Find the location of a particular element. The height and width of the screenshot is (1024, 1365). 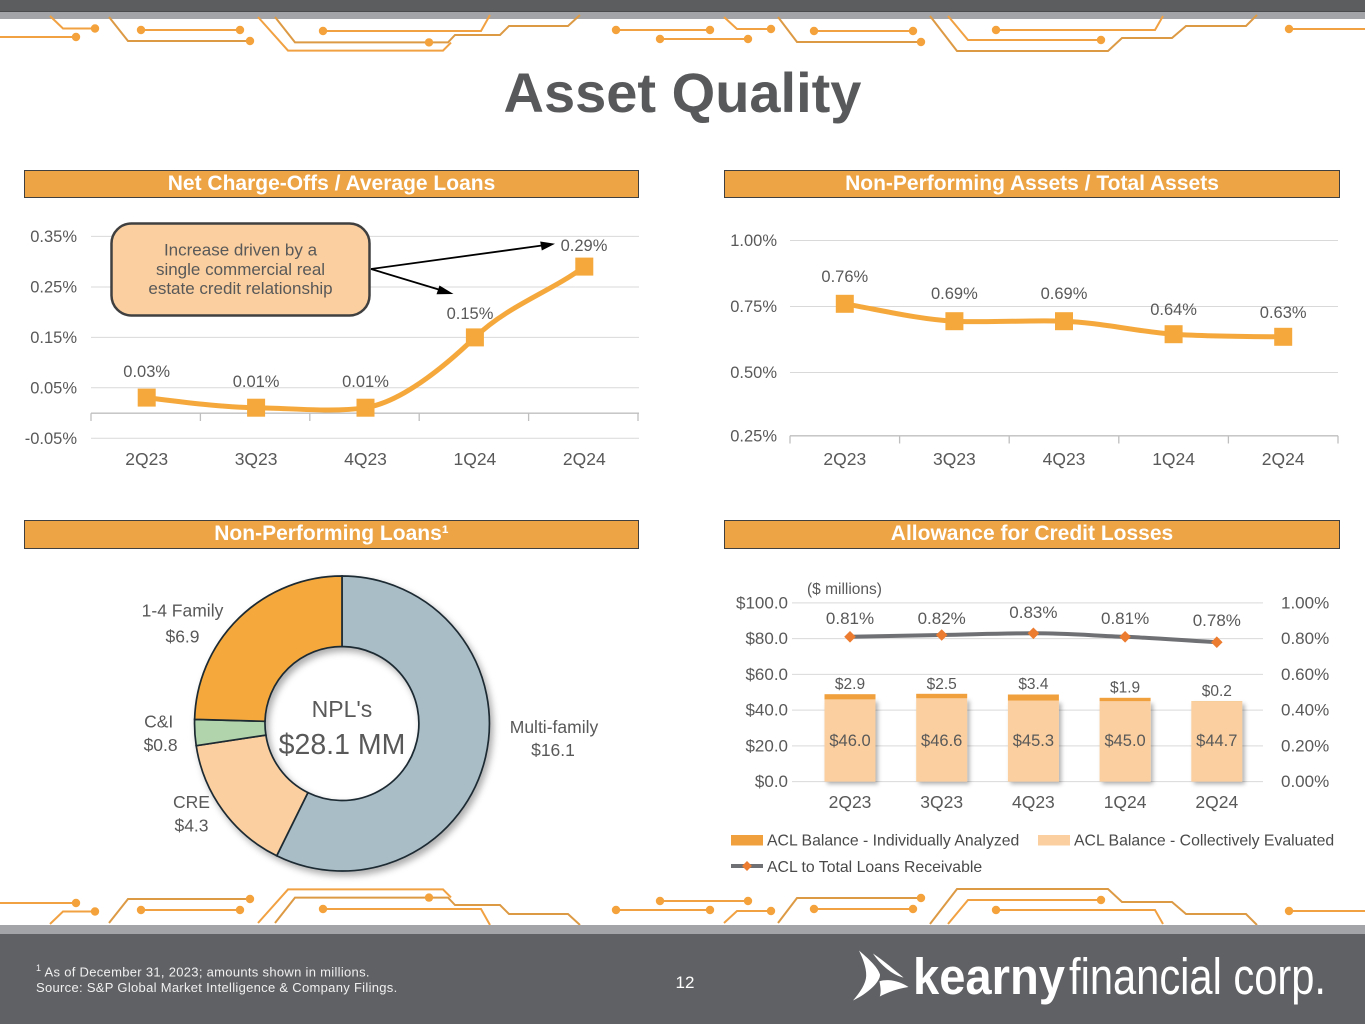

svg-text: $0.2 is located at coordinates (1217, 691).